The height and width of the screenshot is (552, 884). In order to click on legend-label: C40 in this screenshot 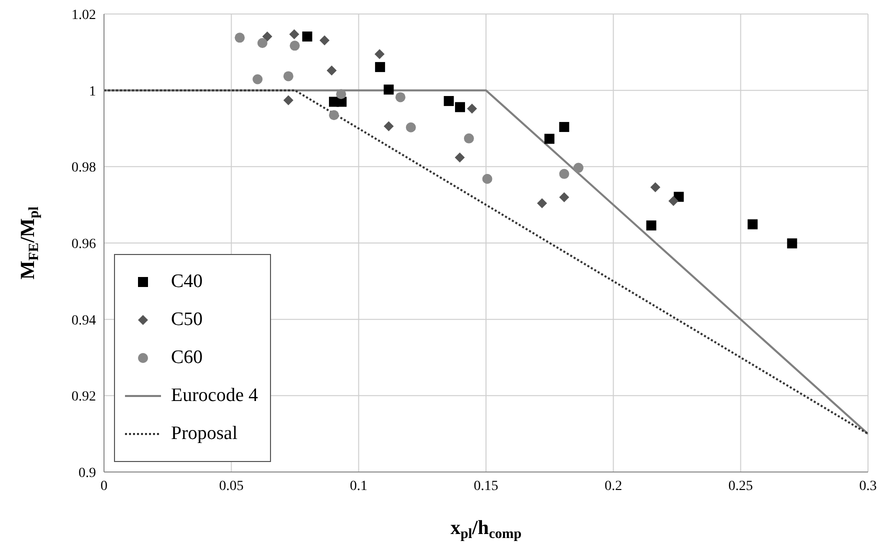, I will do `click(187, 282)`.